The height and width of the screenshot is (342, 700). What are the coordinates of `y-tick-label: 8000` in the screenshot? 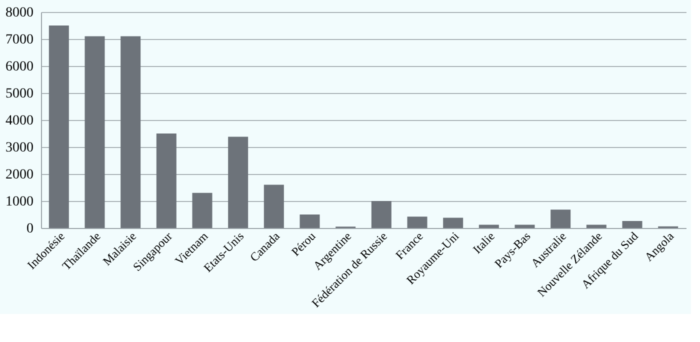 It's located at (20, 13).